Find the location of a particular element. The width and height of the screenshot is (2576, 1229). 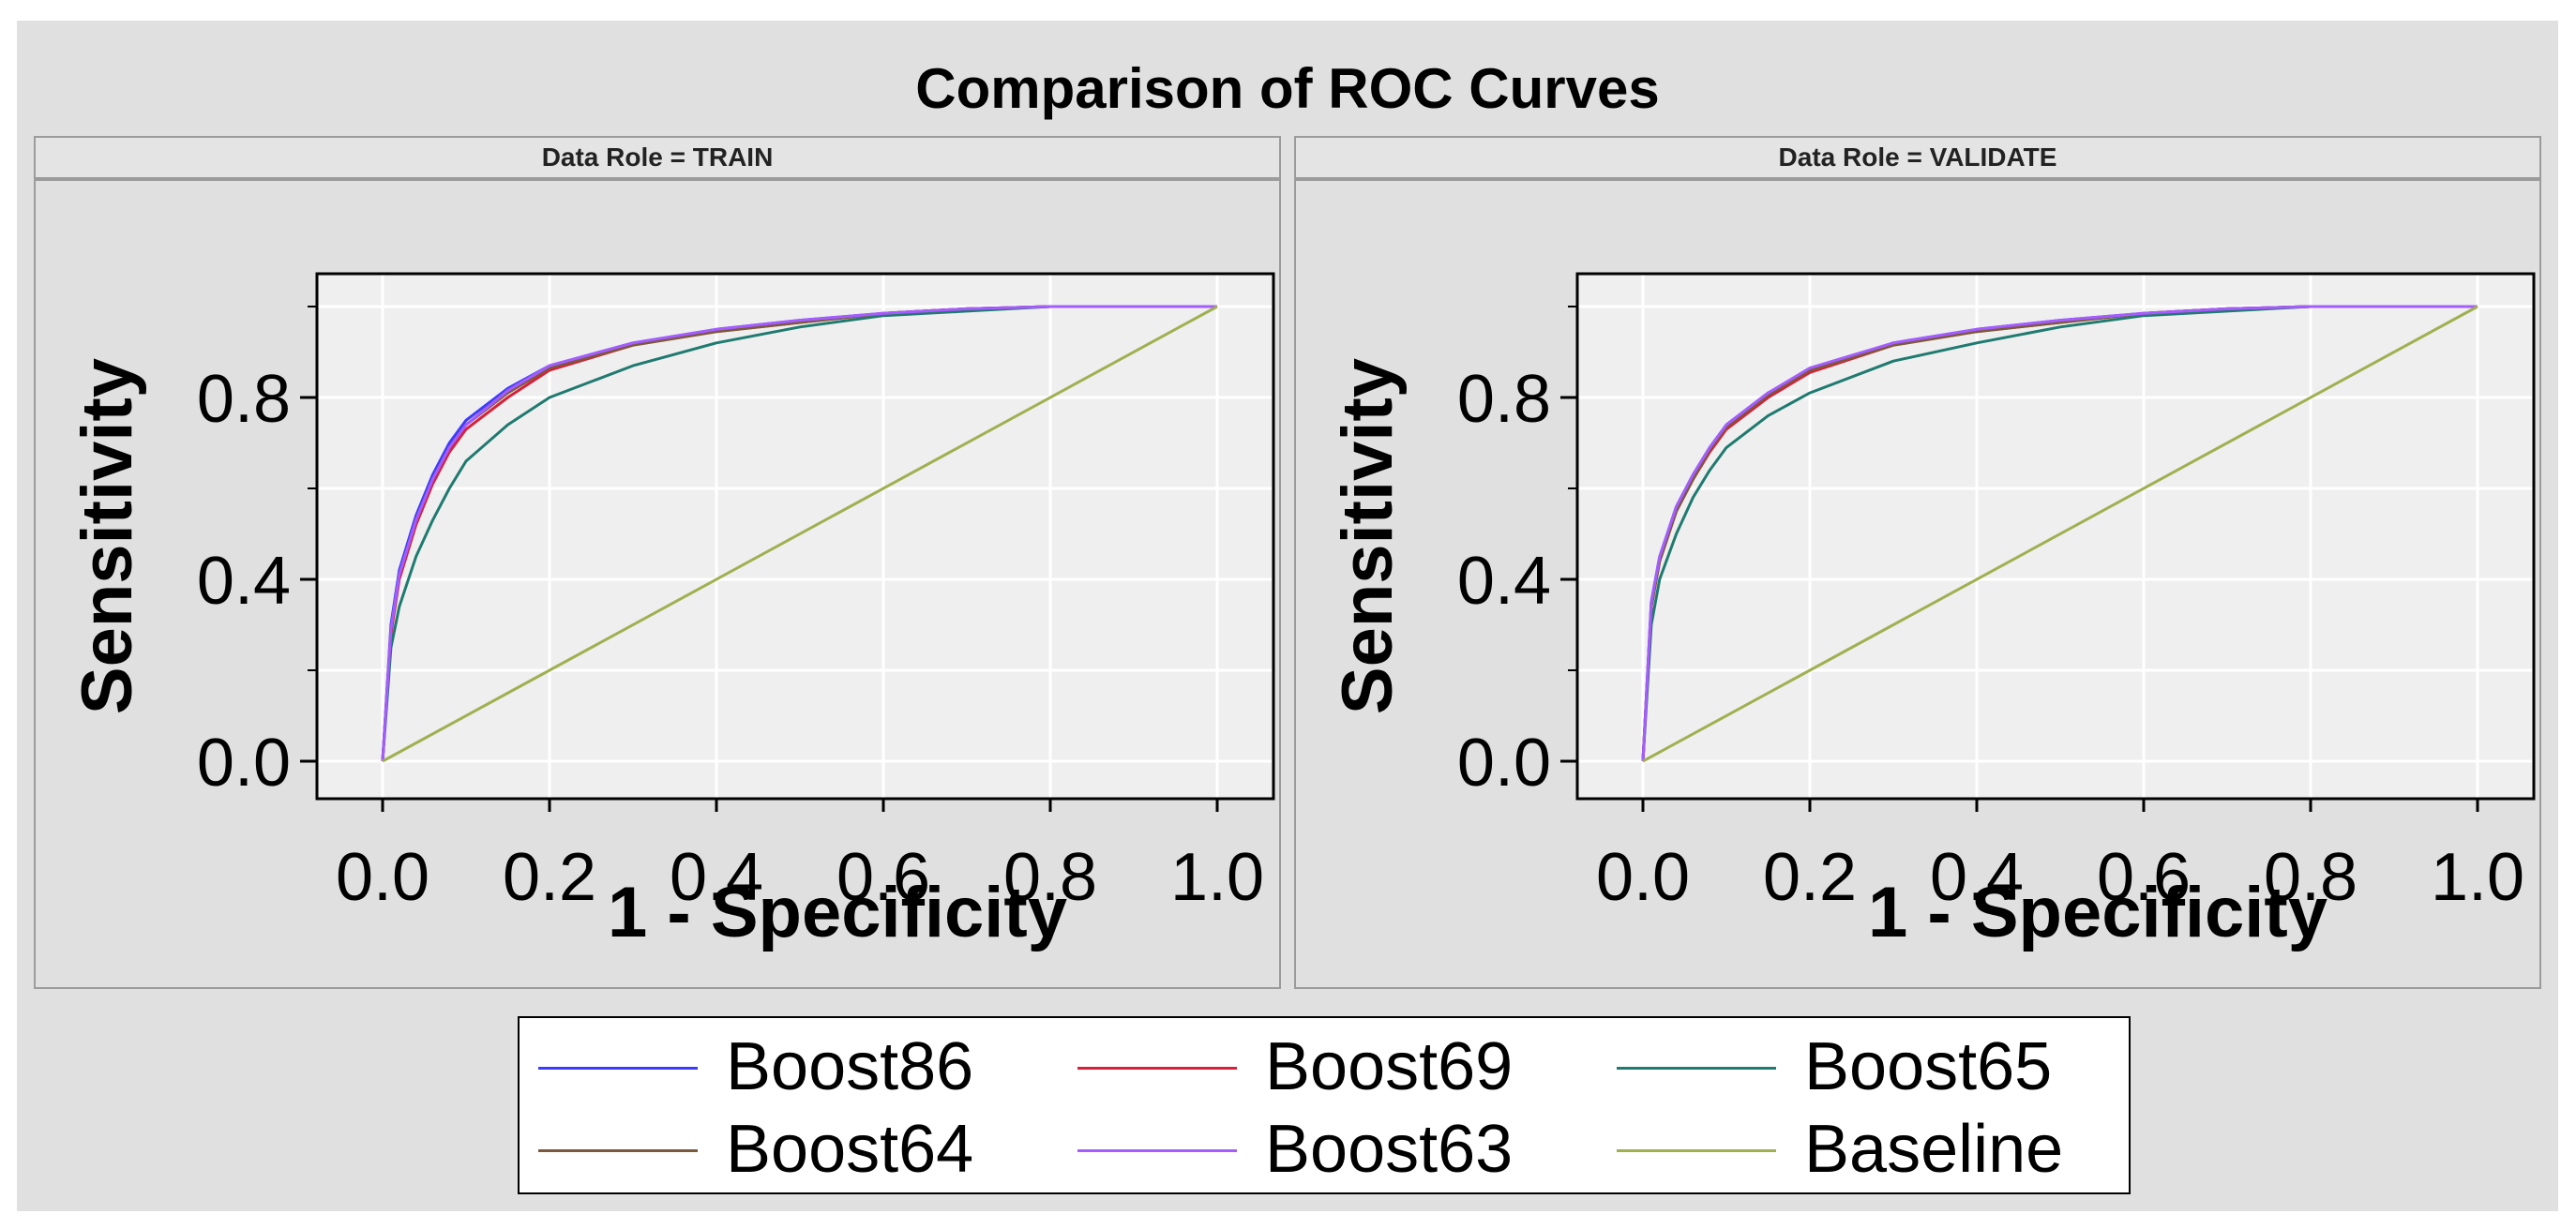

legend-label-boost69: Boost69 is located at coordinates (1389, 1066).